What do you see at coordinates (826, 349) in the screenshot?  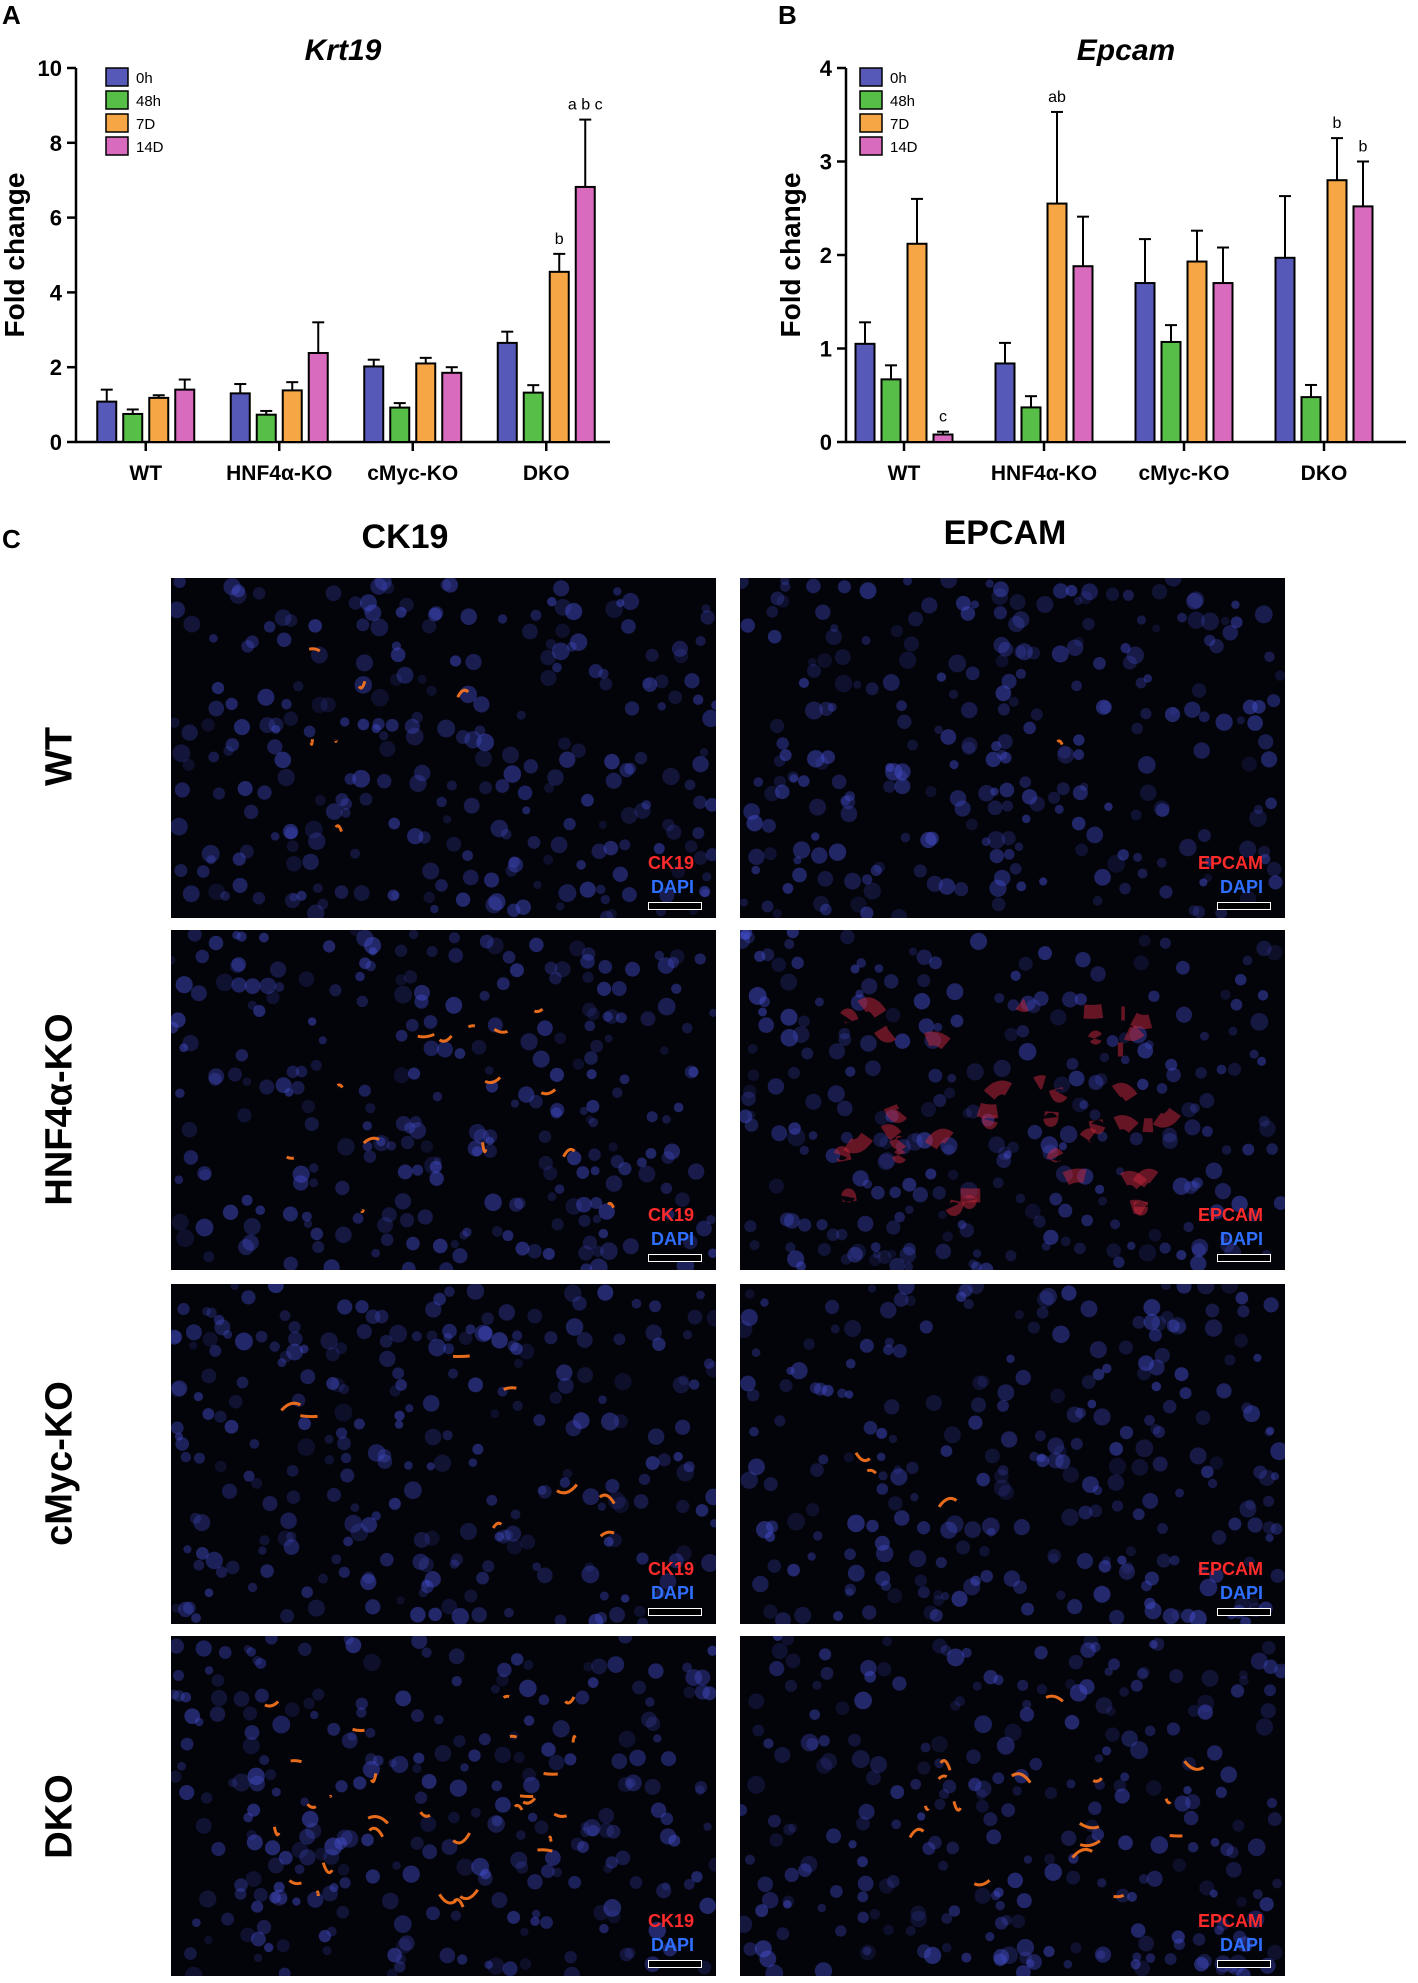 I see `y-tick-label: 1` at bounding box center [826, 349].